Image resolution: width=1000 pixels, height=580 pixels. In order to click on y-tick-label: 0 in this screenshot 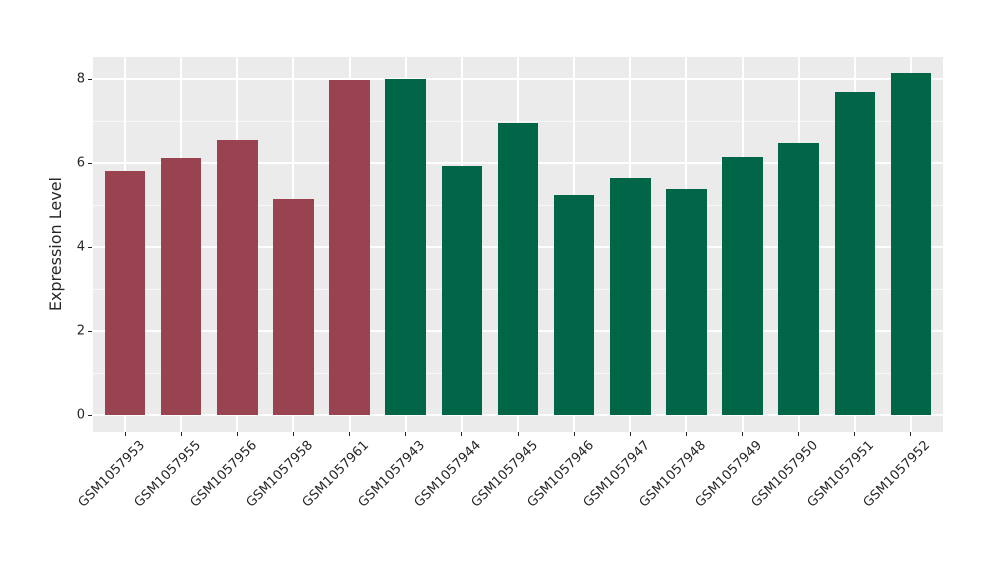, I will do `click(80, 415)`.